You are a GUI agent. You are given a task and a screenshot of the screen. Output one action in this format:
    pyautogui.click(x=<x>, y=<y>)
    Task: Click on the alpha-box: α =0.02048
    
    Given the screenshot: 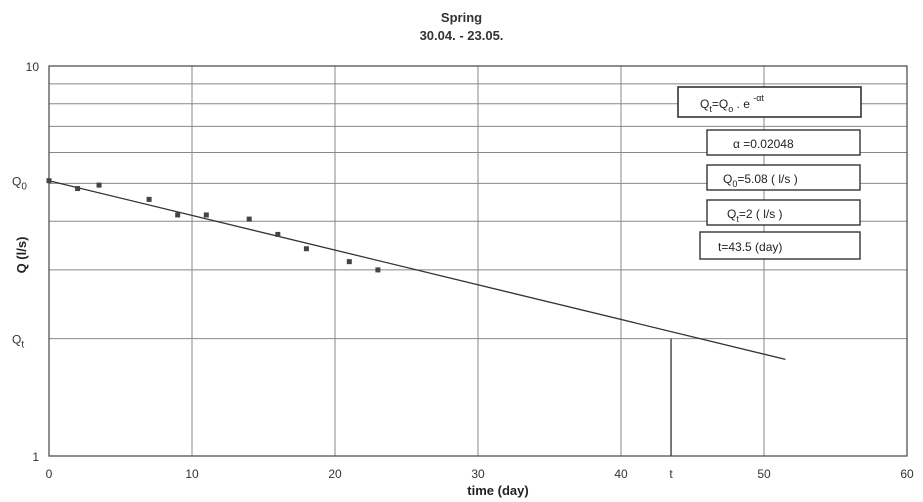 What is the action you would take?
    pyautogui.click(x=783, y=142)
    